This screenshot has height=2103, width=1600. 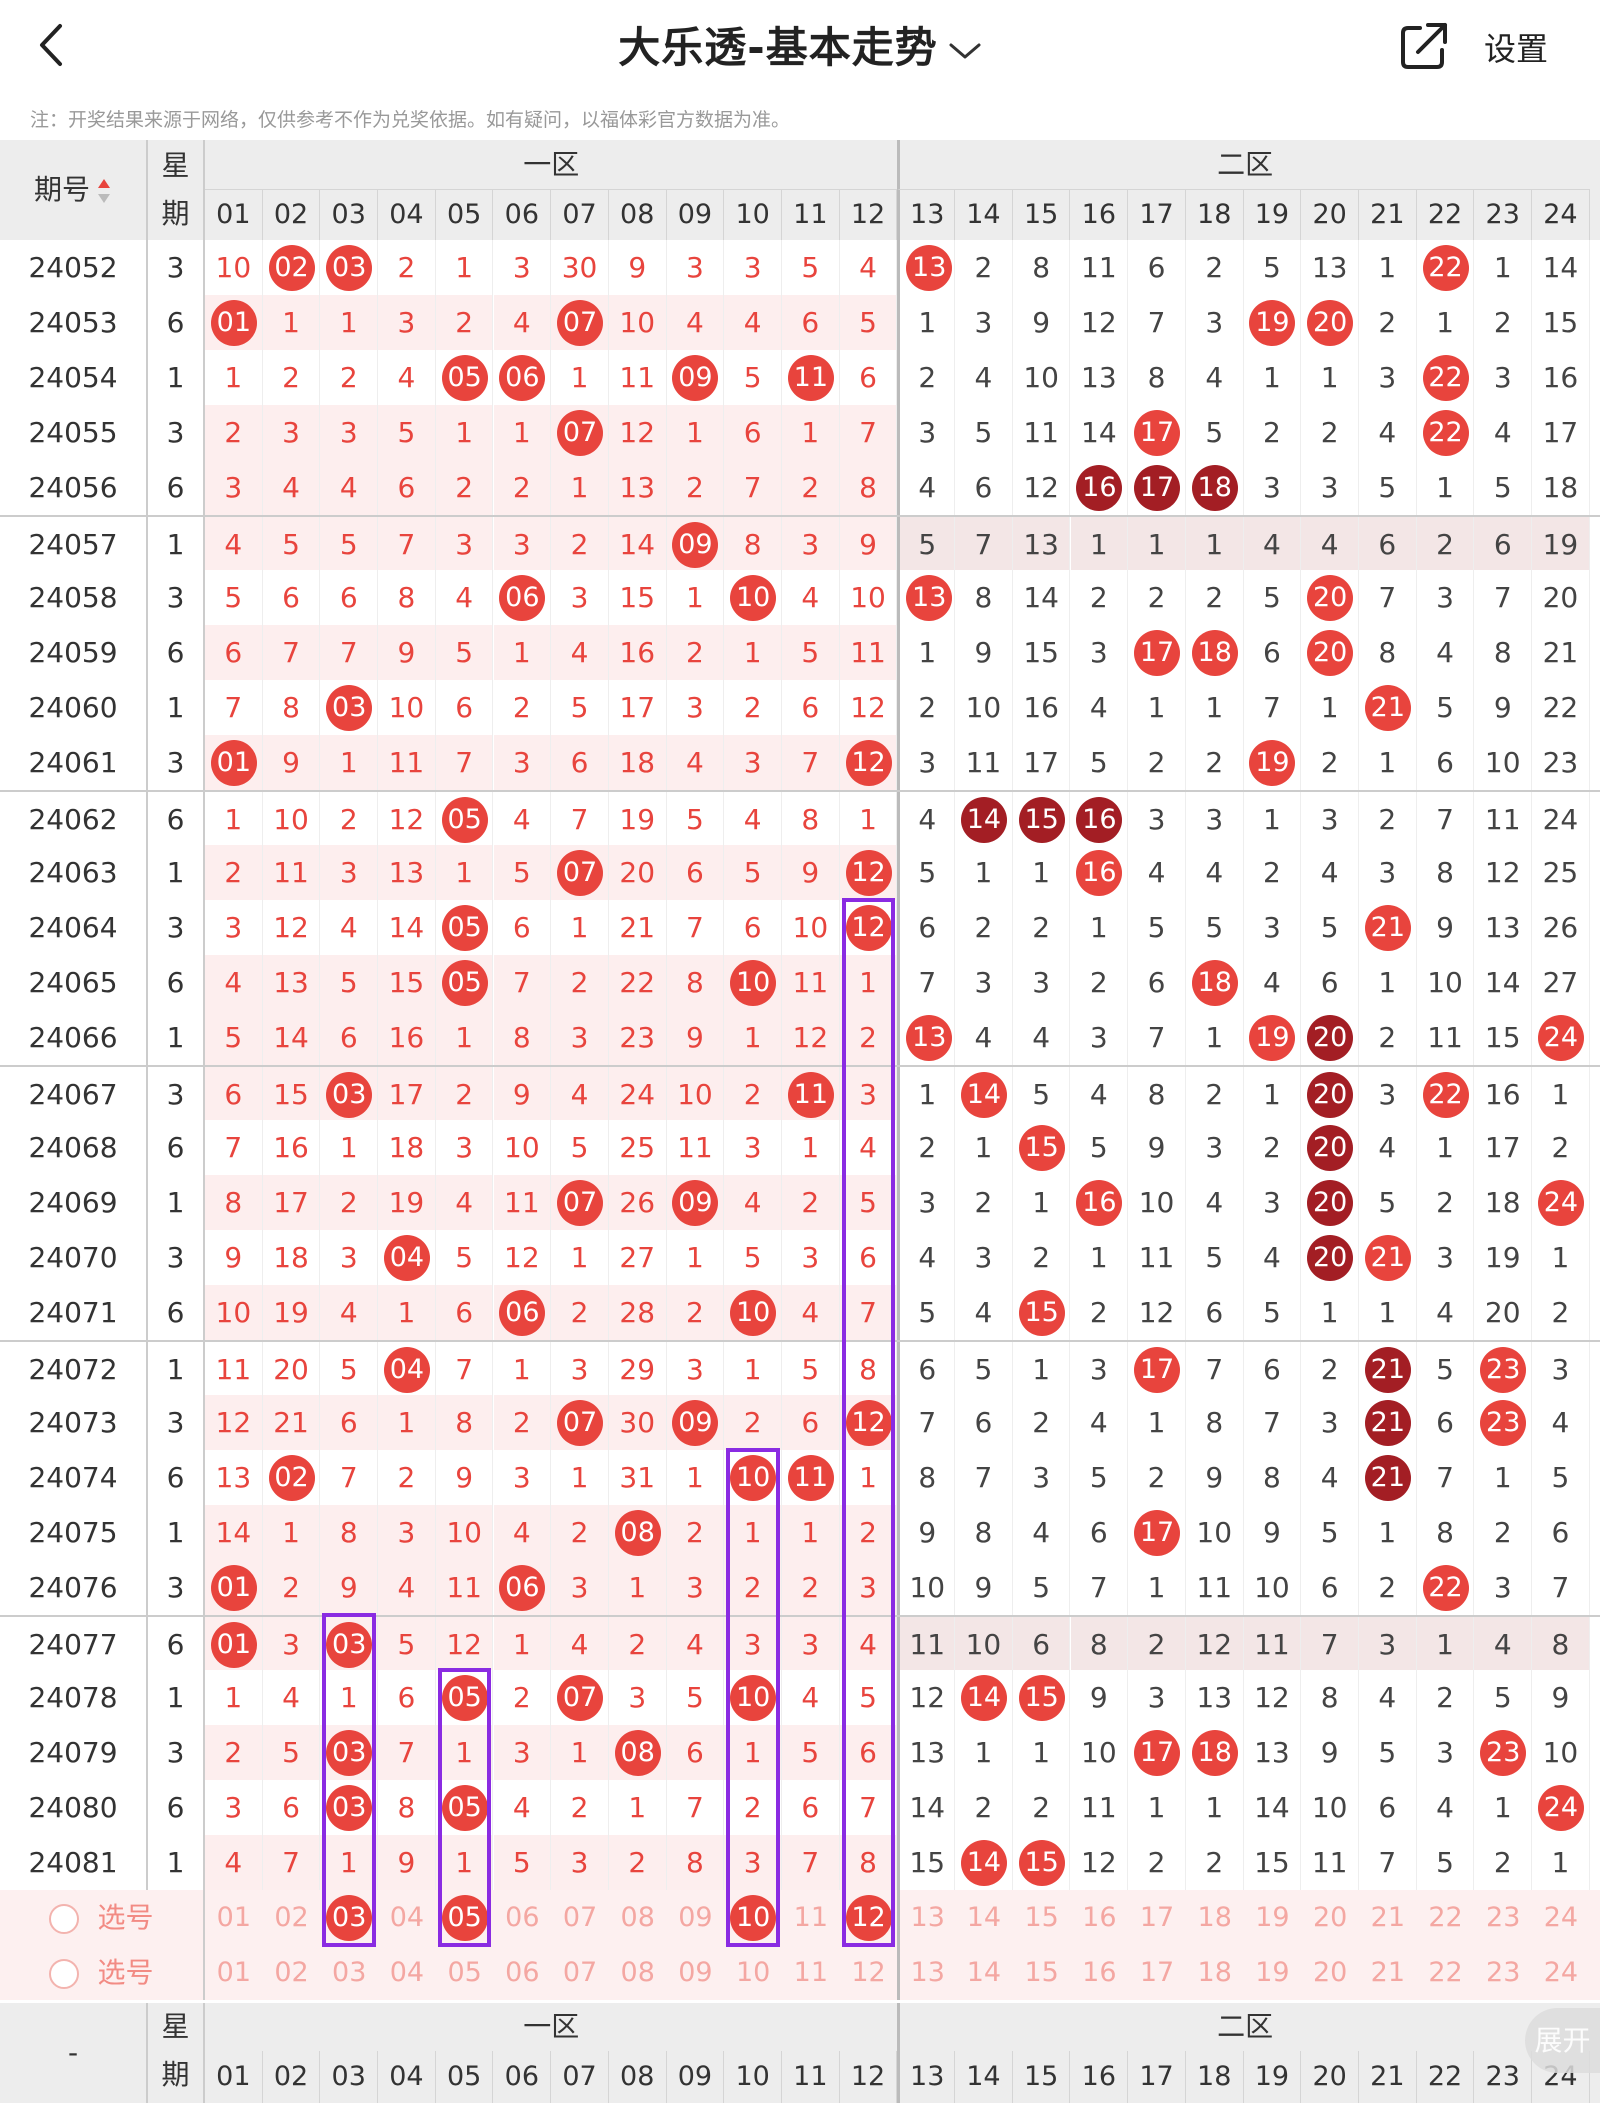 What do you see at coordinates (1330, 1972) in the screenshot?
I see `select-number-cell: 20` at bounding box center [1330, 1972].